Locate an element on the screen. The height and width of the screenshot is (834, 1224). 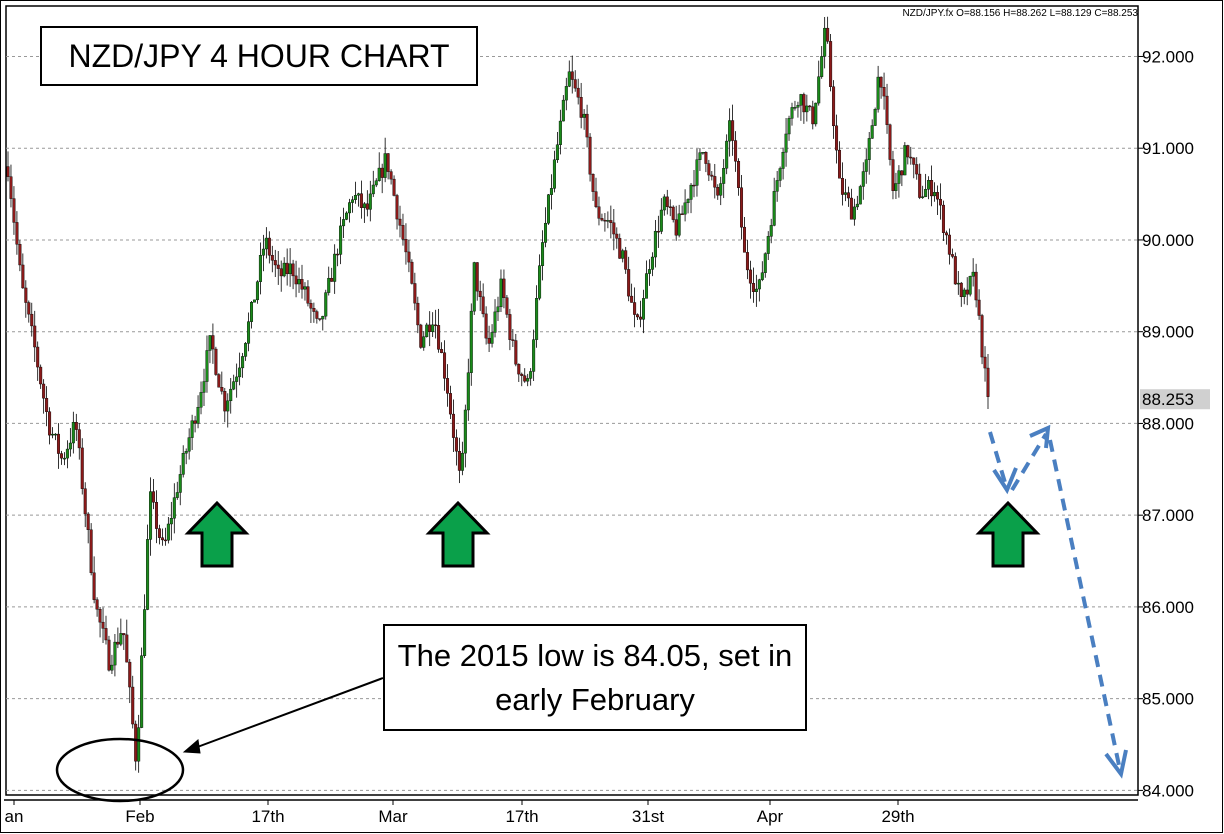
y-tick-label-0: 84.000 is located at coordinates (1168, 790).